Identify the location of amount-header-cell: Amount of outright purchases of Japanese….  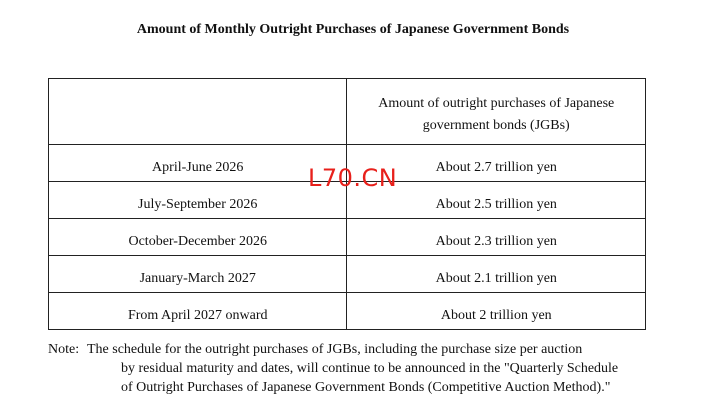
(496, 111).